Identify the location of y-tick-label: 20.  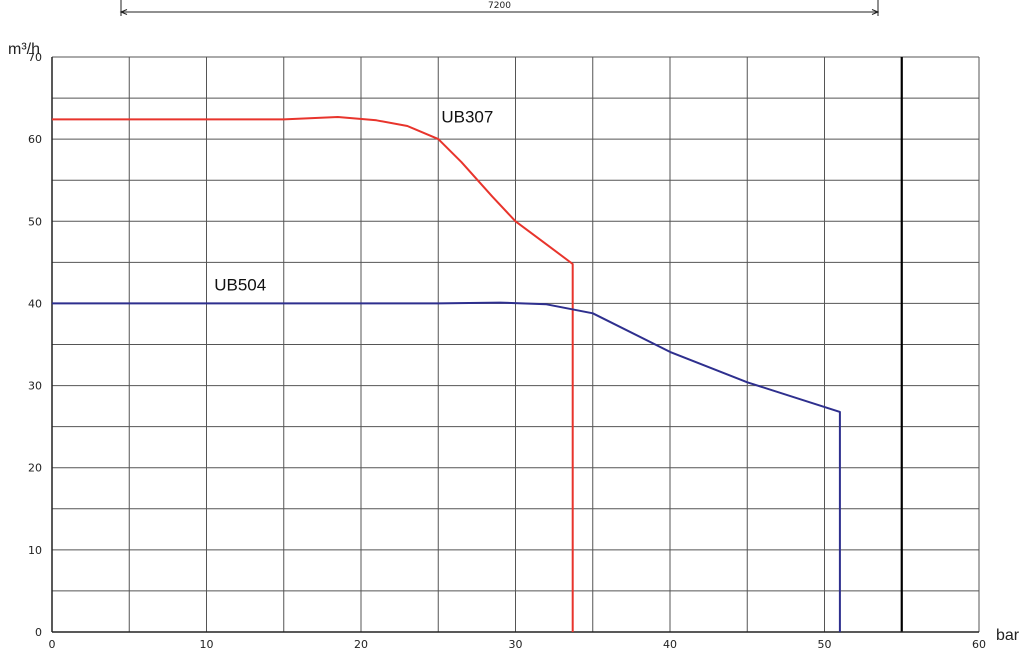
(35, 468).